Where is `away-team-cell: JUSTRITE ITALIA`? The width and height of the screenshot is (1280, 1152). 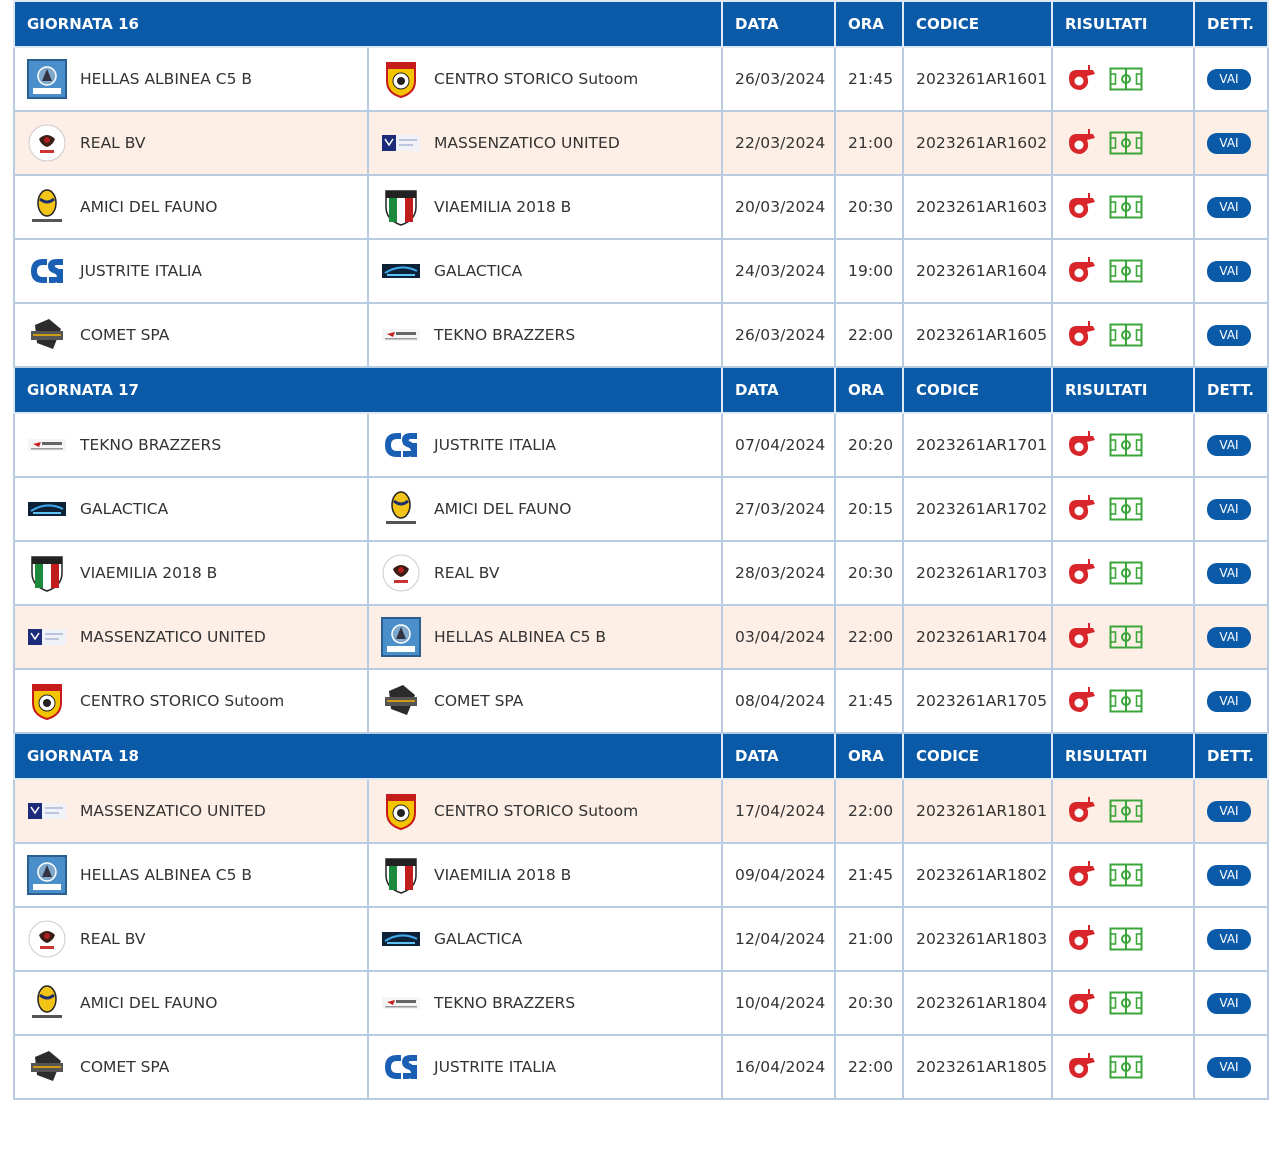
away-team-cell: JUSTRITE ITALIA is located at coordinates (545, 1067).